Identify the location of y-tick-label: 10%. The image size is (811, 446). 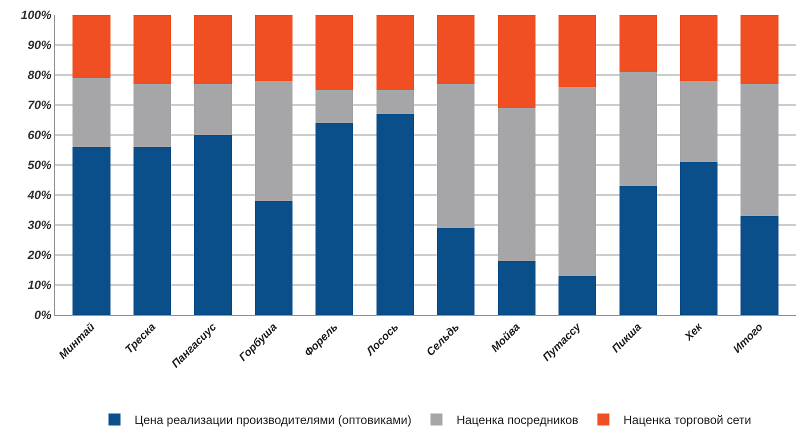
(40, 285).